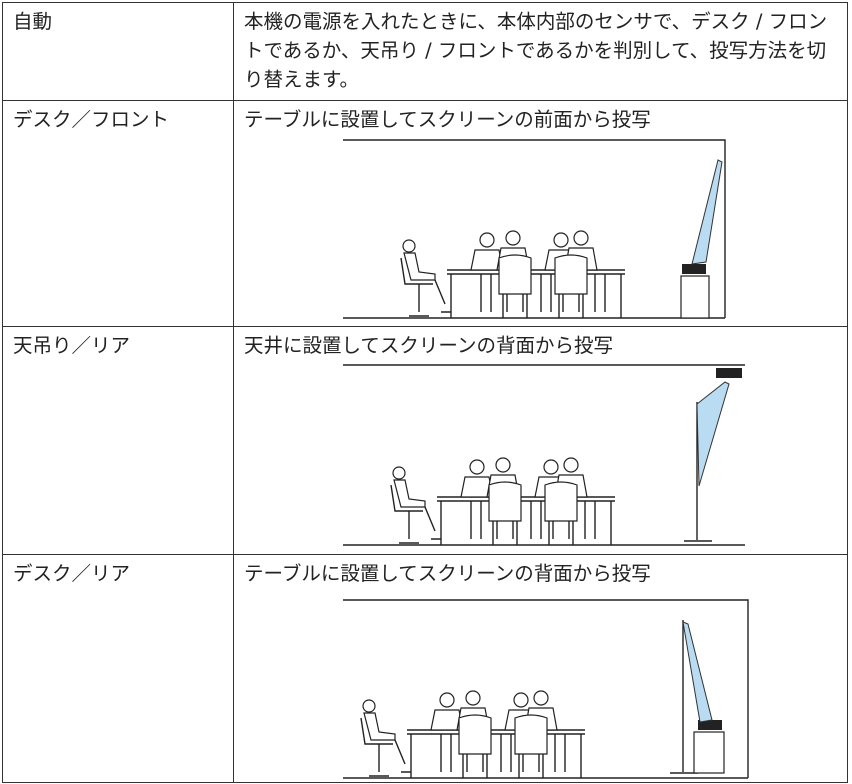 The width and height of the screenshot is (852, 784). What do you see at coordinates (118, 213) in the screenshot?
I see `mode-cell: デスク／フロント` at bounding box center [118, 213].